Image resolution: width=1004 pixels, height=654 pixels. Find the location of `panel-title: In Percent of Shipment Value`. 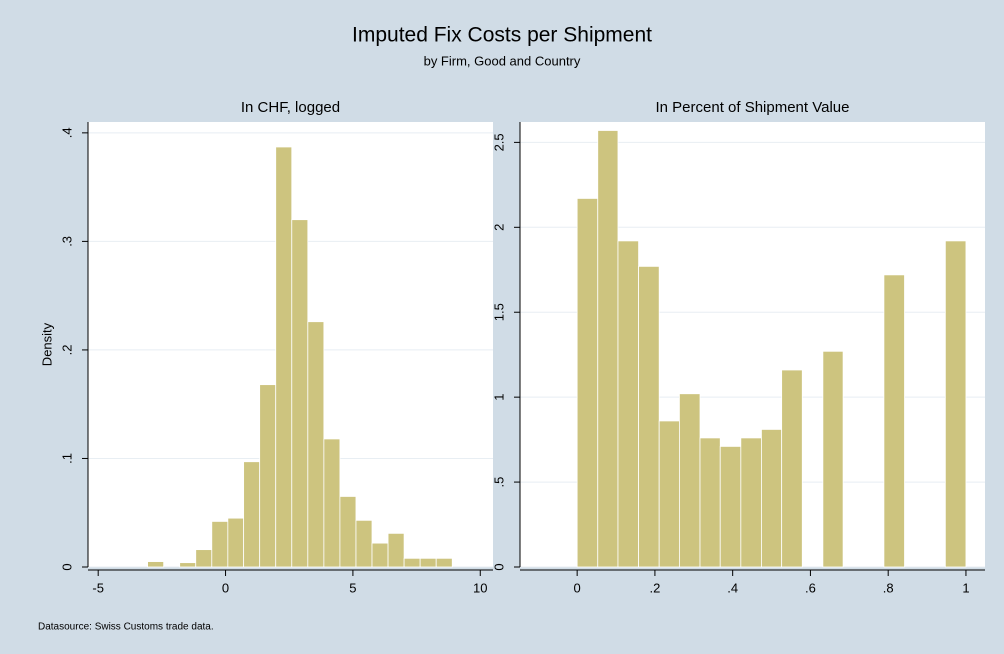

panel-title: In Percent of Shipment Value is located at coordinates (752, 107).